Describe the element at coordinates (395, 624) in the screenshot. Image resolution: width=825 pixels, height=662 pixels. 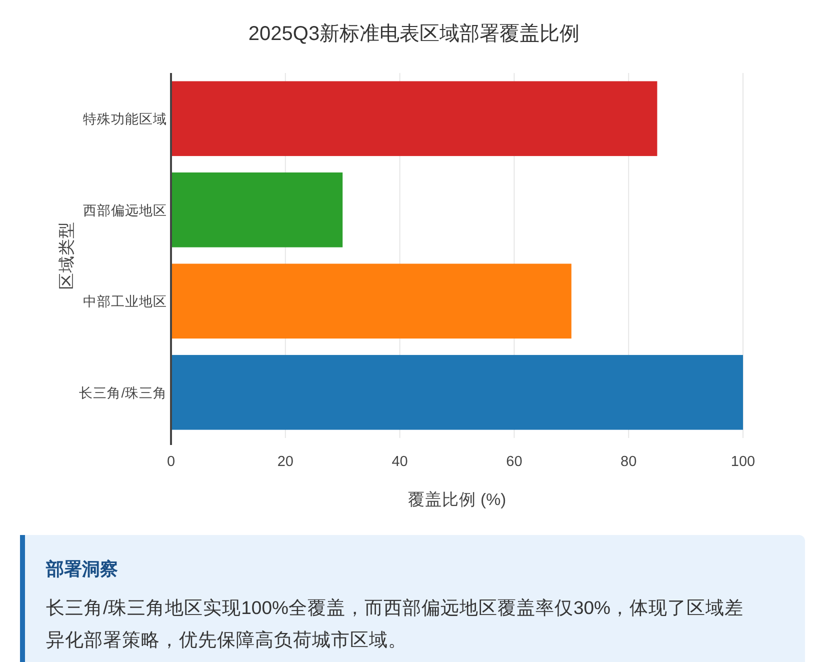
I see `text: 长三角/珠三角地区实现100%全覆盖，而西部偏远地区覆盖率仅30%，体现了区域差异化部署策略，优先保障高负荷城市区域。` at that location.